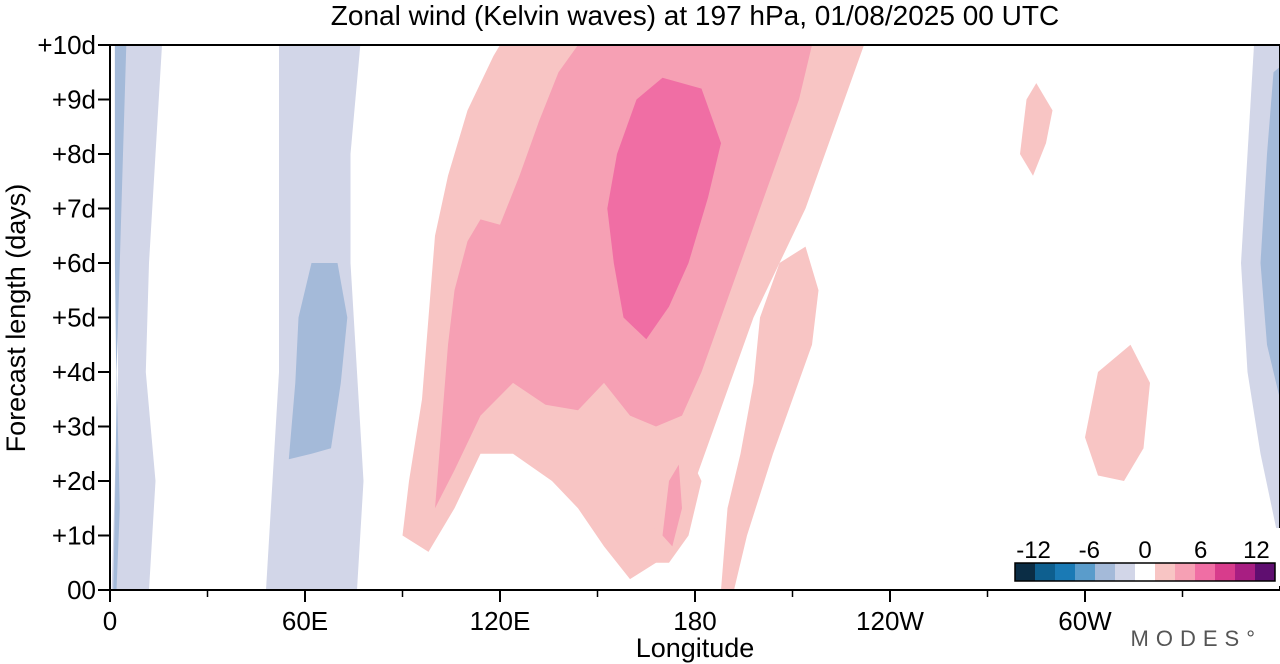 The image size is (1280, 664). I want to click on y-tick-label: +10d, so click(66, 45).